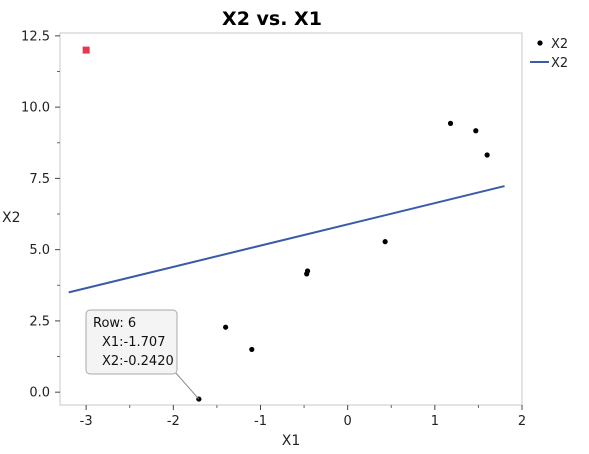  I want to click on tooltip-line: X2:-0.2420, so click(138, 361).